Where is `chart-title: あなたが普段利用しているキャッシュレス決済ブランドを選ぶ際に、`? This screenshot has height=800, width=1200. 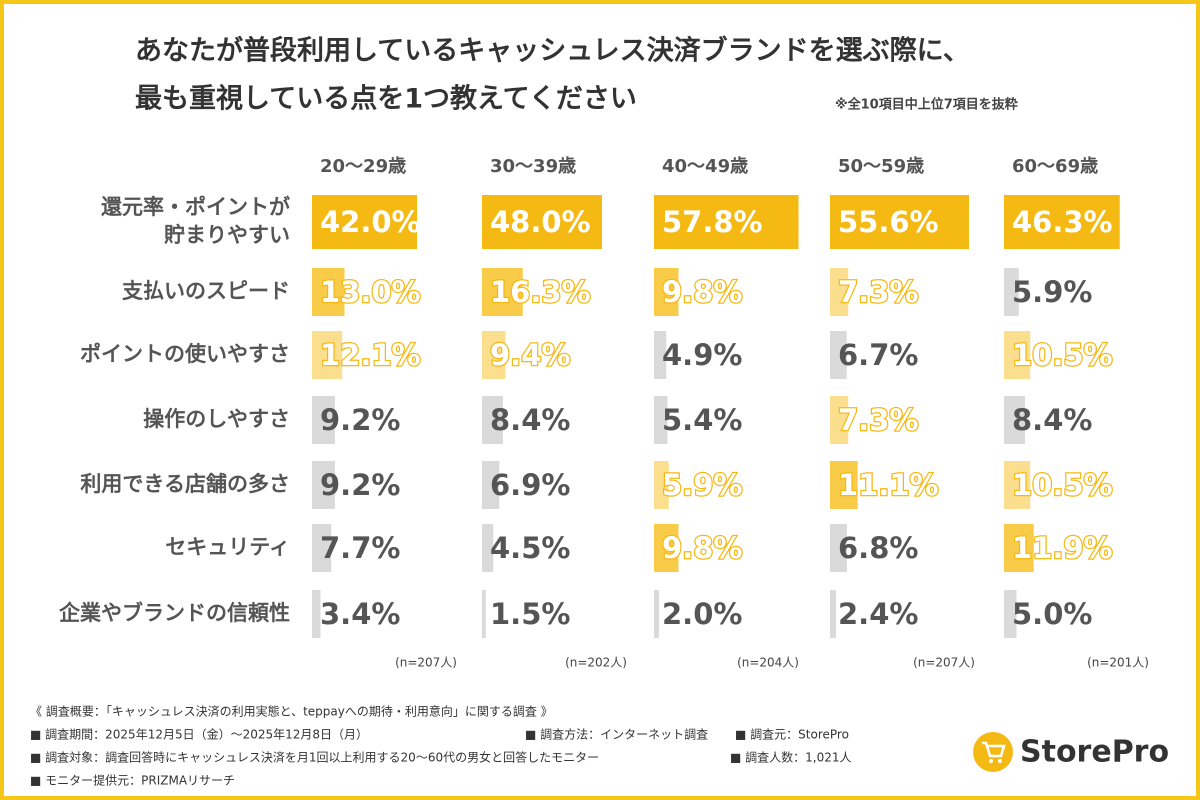
chart-title: あなたが普段利用しているキャッシュレス決済ブランドを選ぶ際に、 is located at coordinates (552, 51).